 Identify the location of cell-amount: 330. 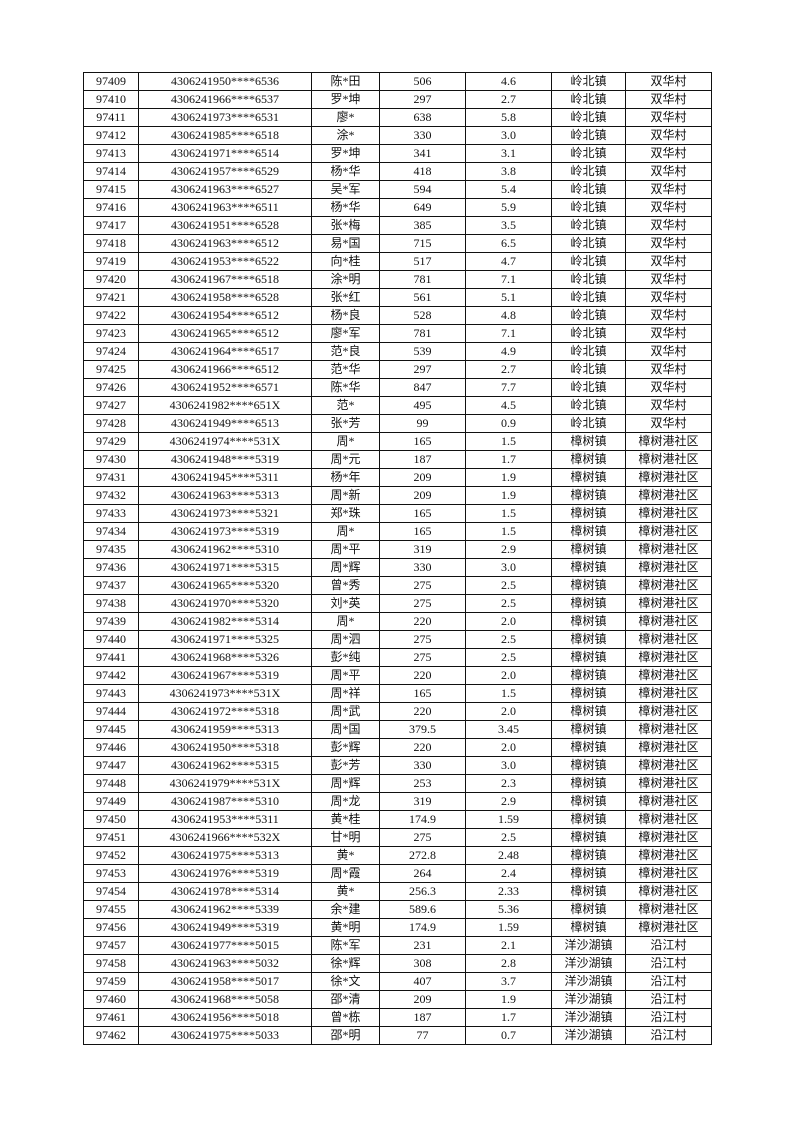
(422, 765).